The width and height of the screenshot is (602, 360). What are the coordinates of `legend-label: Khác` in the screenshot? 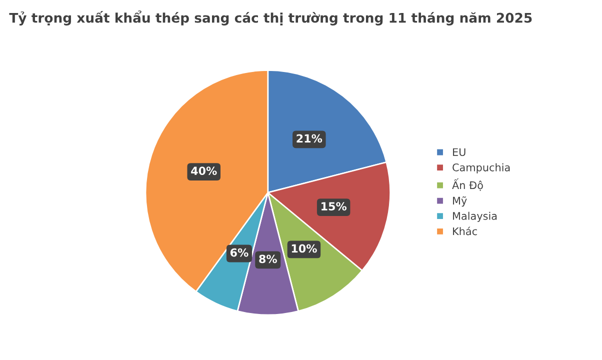 It's located at (465, 231).